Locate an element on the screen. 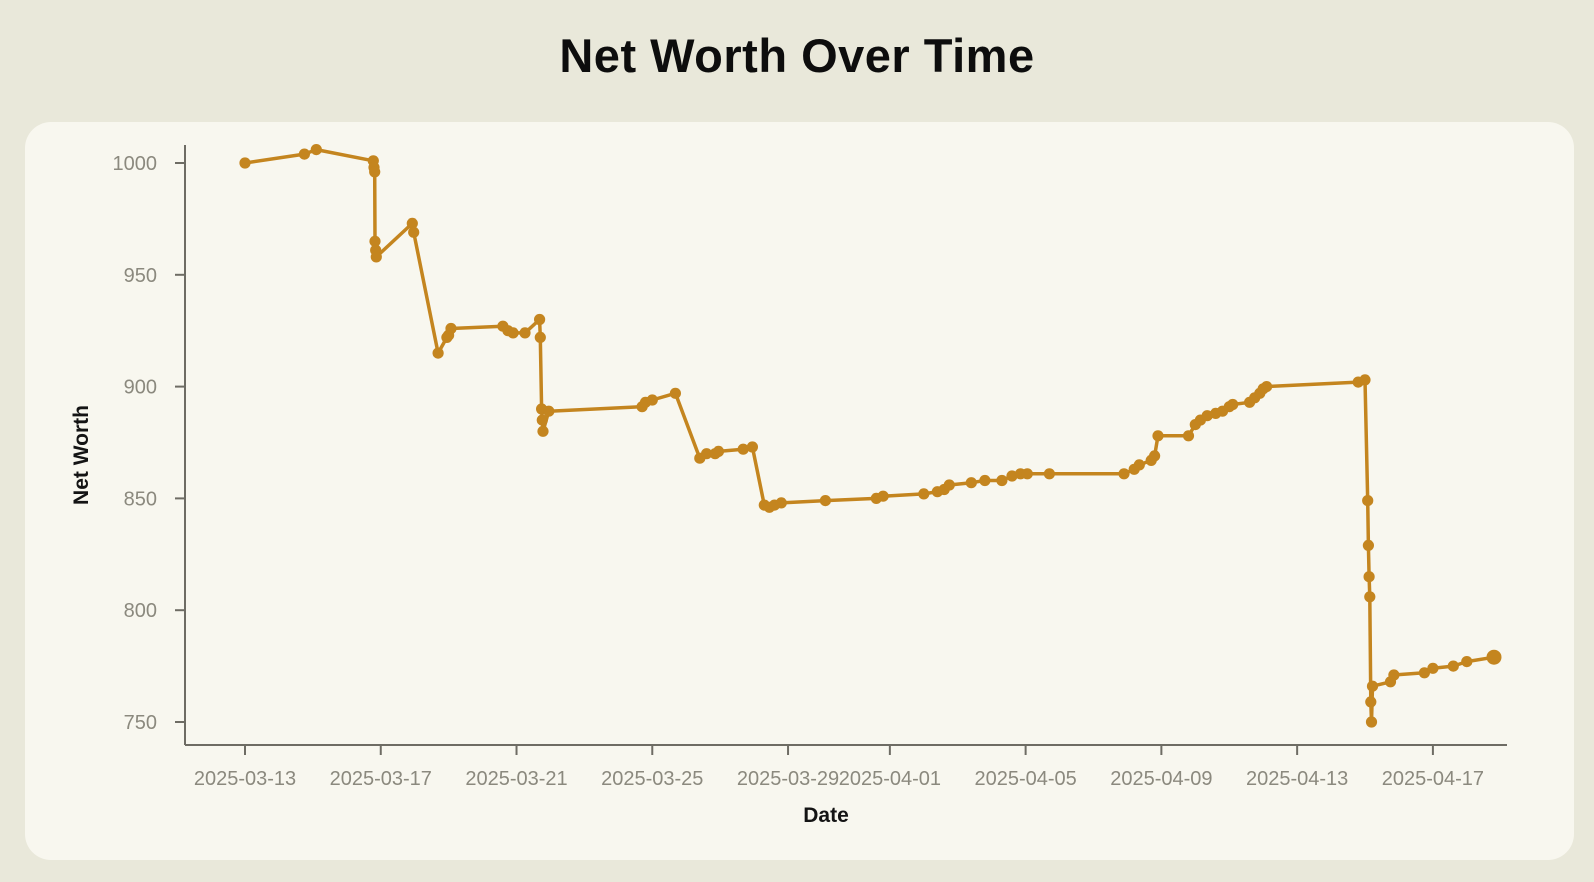  y-tick-label: 1000 is located at coordinates (135, 164).